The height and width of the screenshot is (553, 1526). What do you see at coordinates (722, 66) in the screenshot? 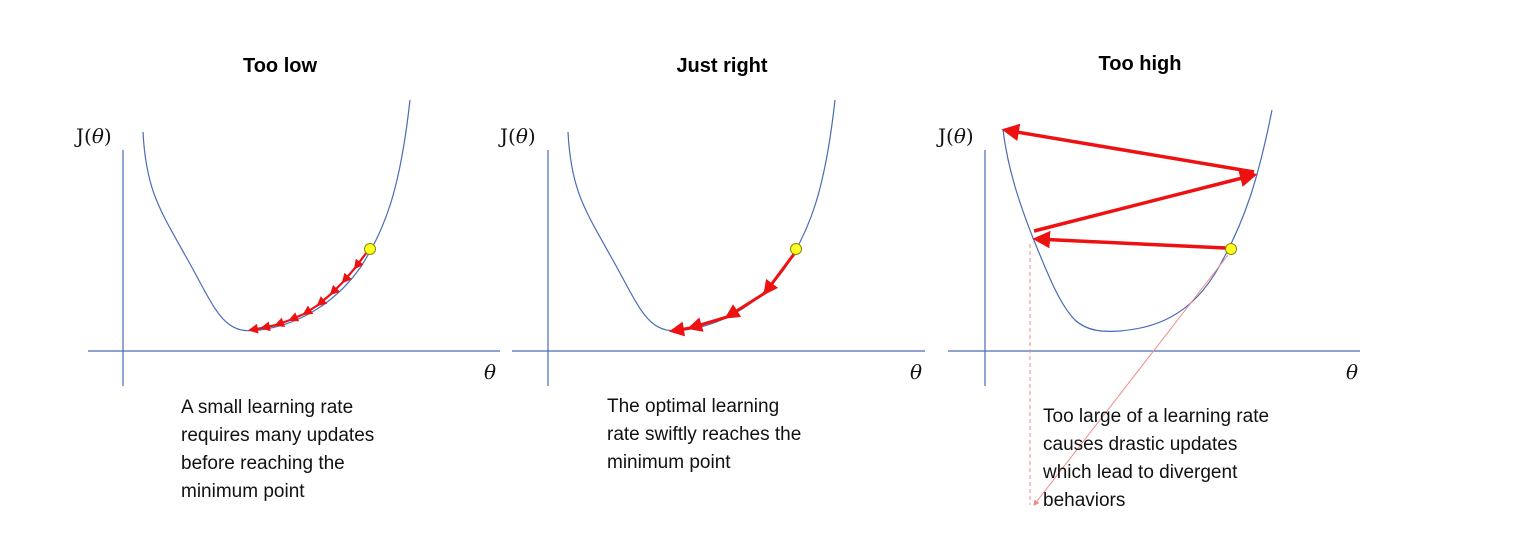
I see `panel-title-just-right: Just right` at bounding box center [722, 66].